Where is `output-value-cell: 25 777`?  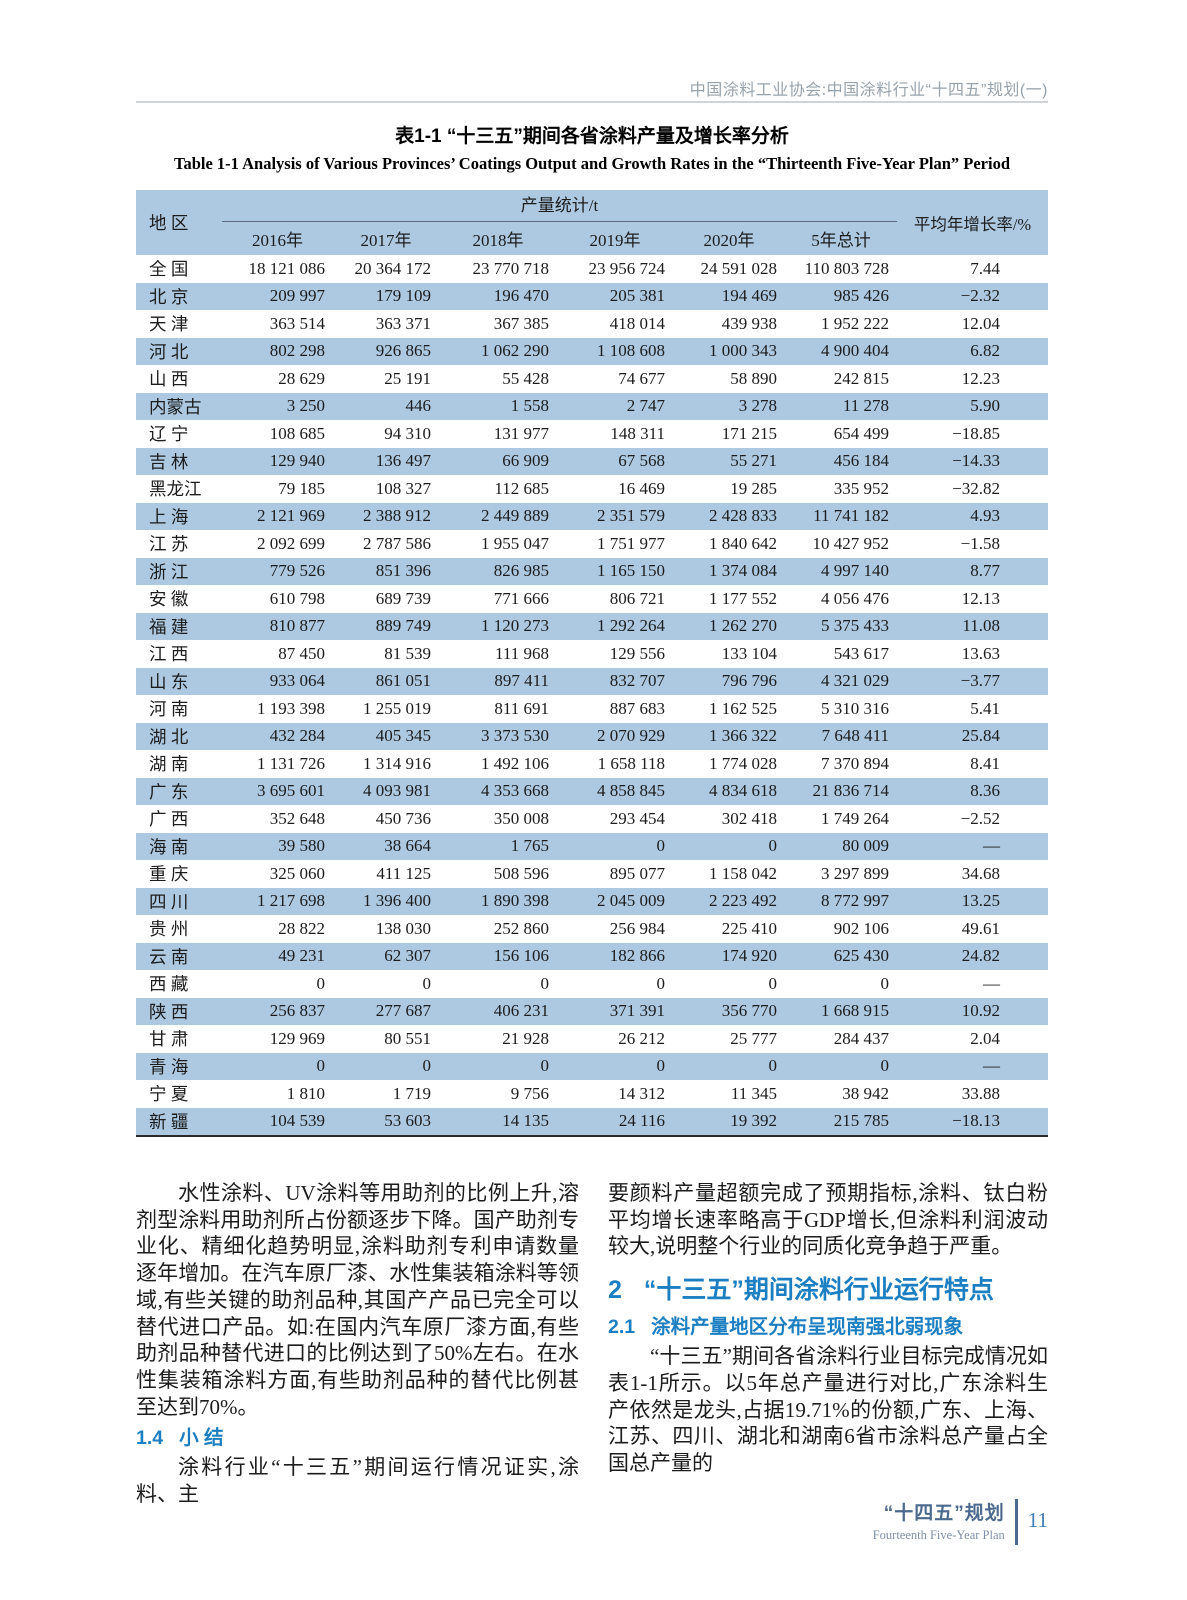 output-value-cell: 25 777 is located at coordinates (753, 1038).